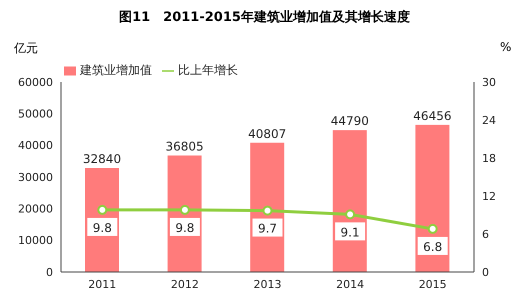 The height and width of the screenshot is (302, 529). Describe the element at coordinates (35, 145) in the screenshot. I see `y-tick-label: 40000` at that location.